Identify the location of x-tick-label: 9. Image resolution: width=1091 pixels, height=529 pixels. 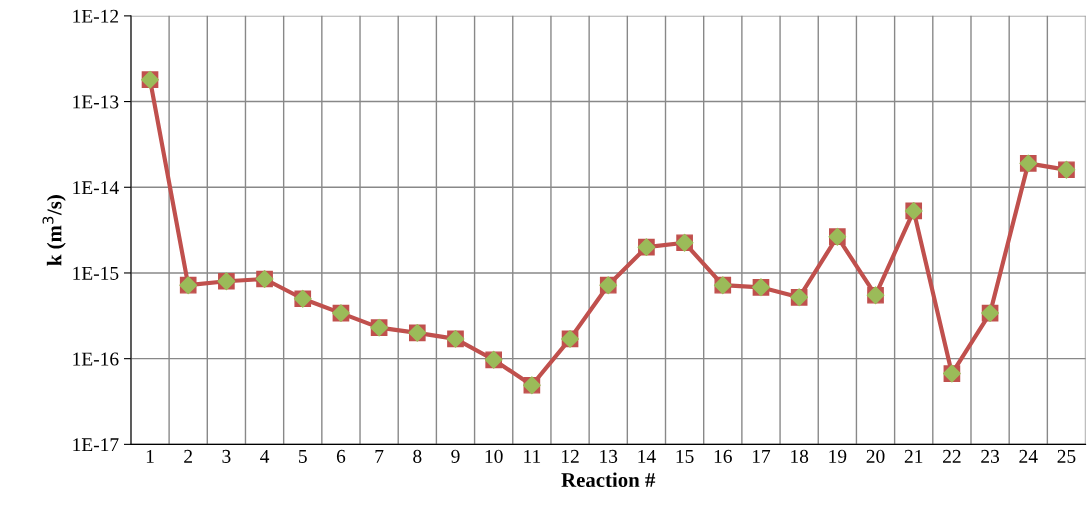
(455, 456).